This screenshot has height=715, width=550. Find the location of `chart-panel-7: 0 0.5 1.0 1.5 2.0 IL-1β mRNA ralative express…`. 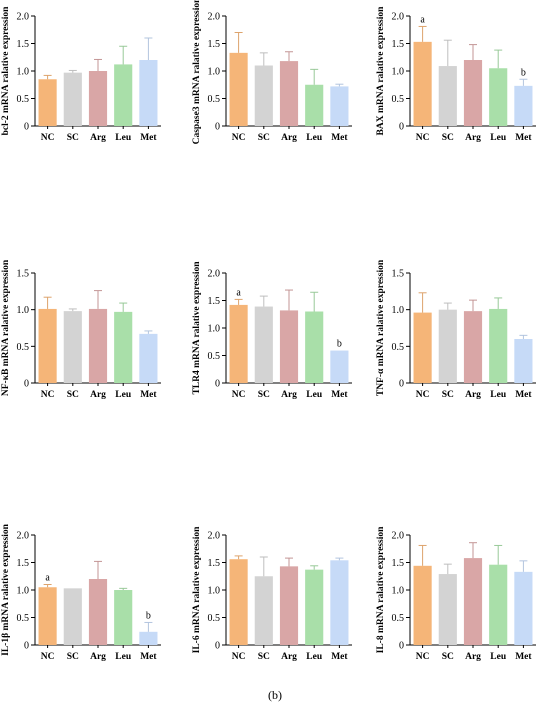

chart-panel-7: 0 0.5 1.0 1.5 2.0 IL-1β mRNA ralative express… is located at coordinates (81, 592).